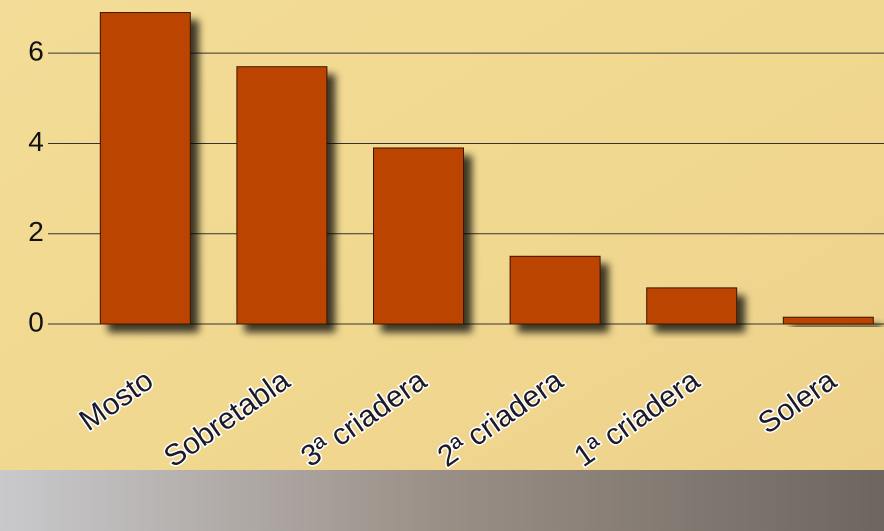 The height and width of the screenshot is (531, 884). I want to click on y-tick-label: 2, so click(36, 231).